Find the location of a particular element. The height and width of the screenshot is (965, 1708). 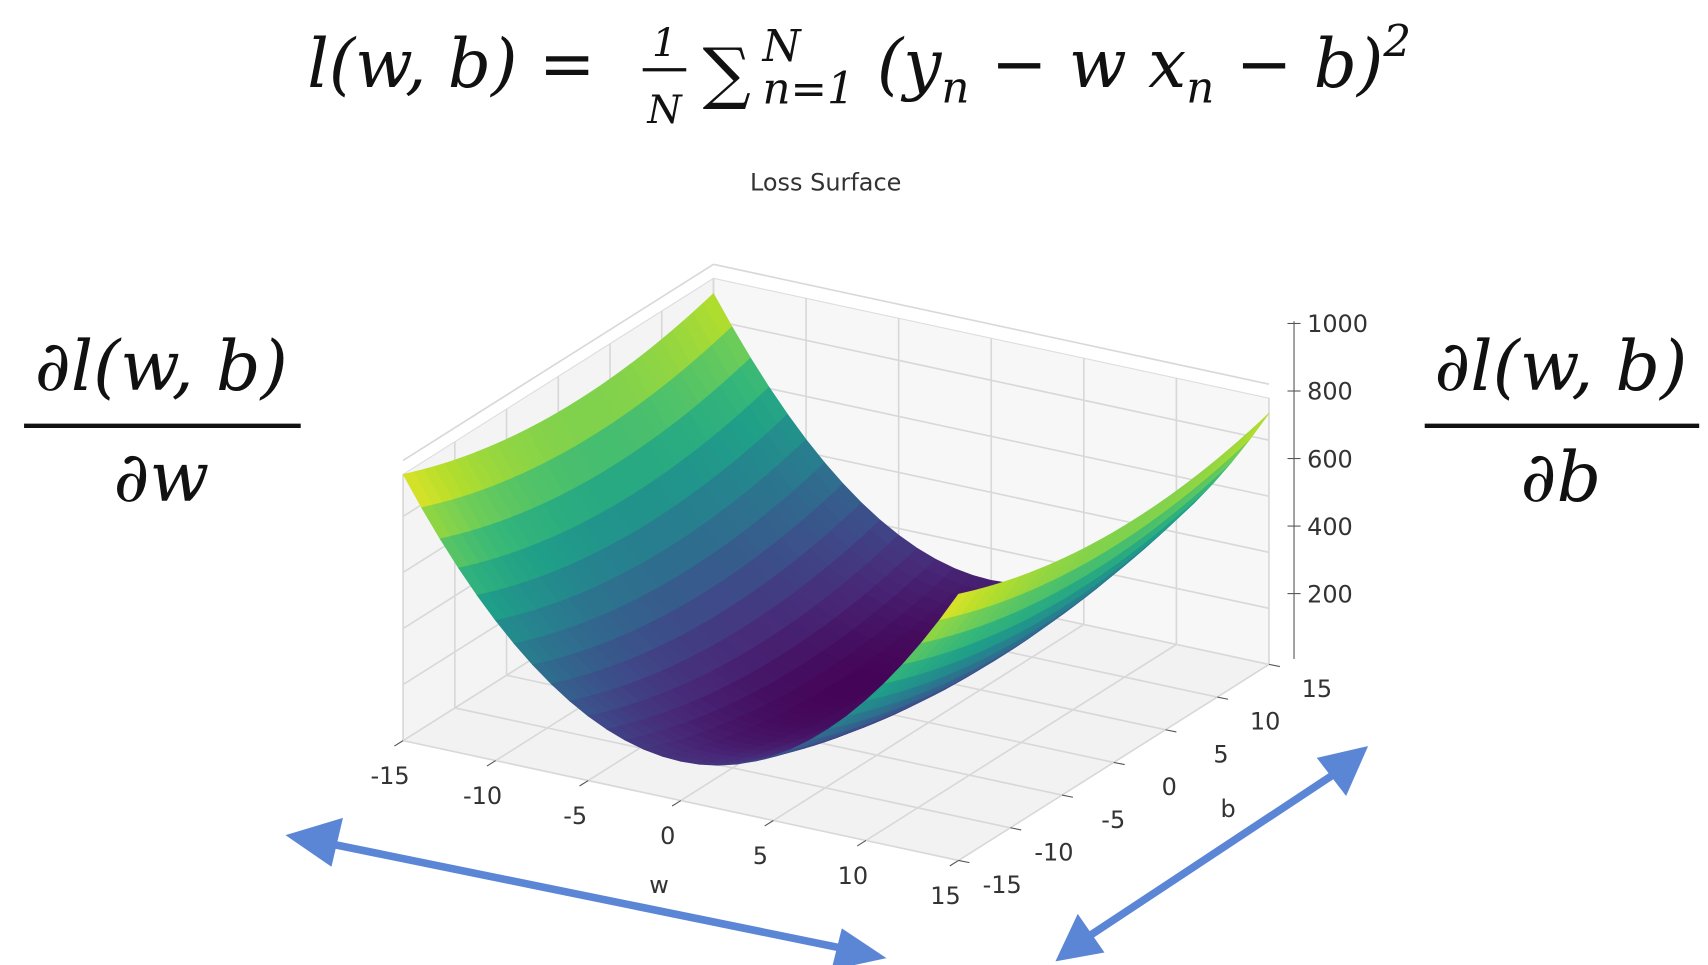

y-tick-label: -15 is located at coordinates (1002, 885).